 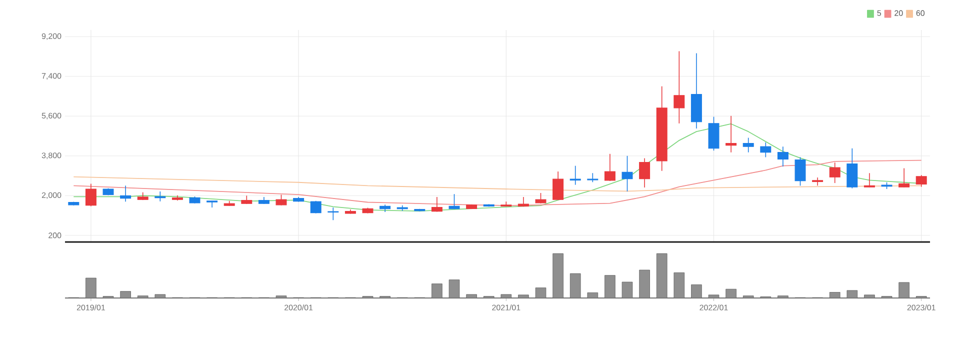 I want to click on line-series, so click(x=497, y=183).